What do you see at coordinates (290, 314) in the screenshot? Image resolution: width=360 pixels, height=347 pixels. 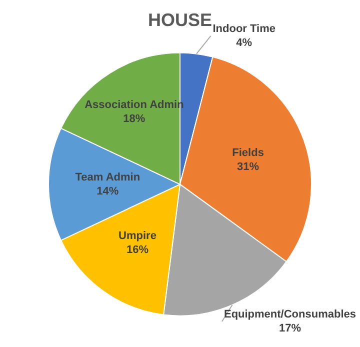 I see `slice-label: Equipment/Consumables` at bounding box center [290, 314].